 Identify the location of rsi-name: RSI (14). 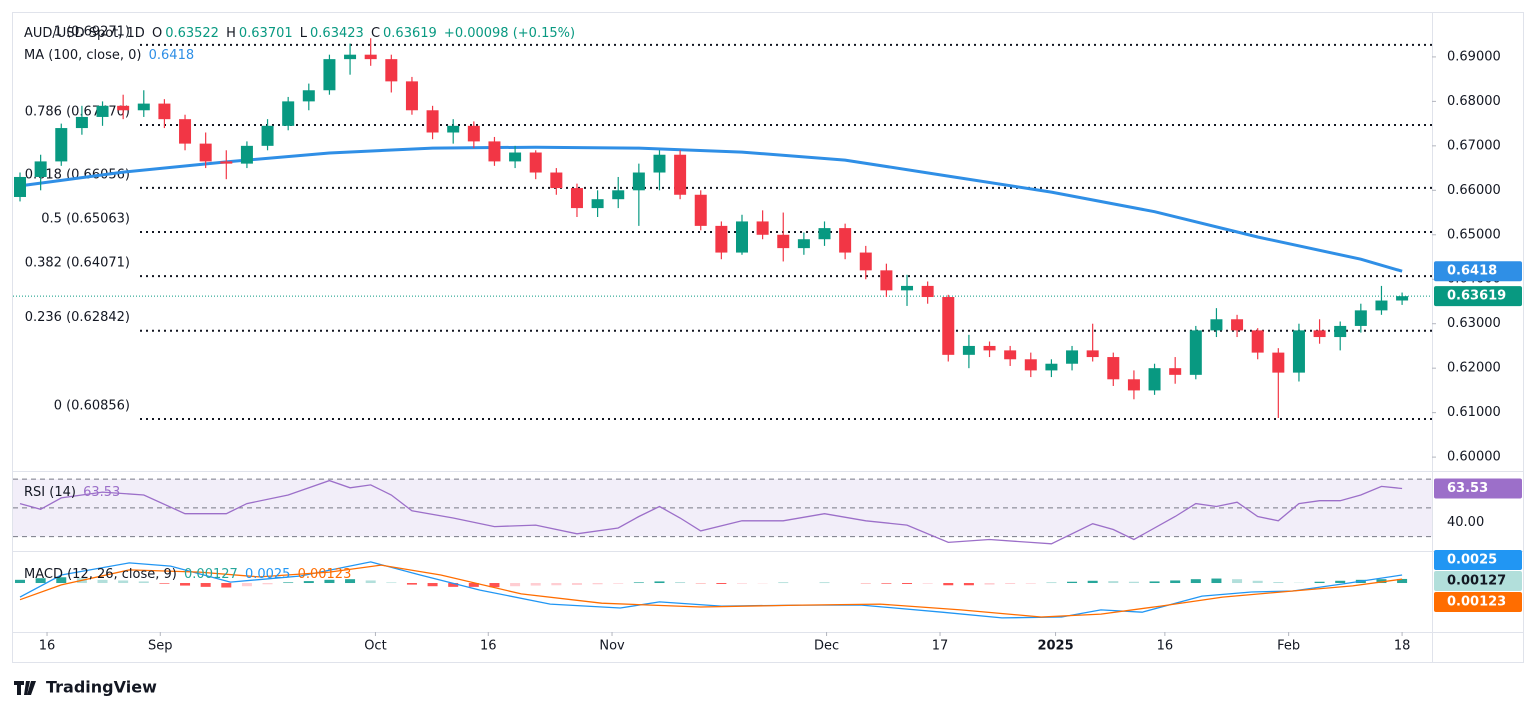
(50, 492).